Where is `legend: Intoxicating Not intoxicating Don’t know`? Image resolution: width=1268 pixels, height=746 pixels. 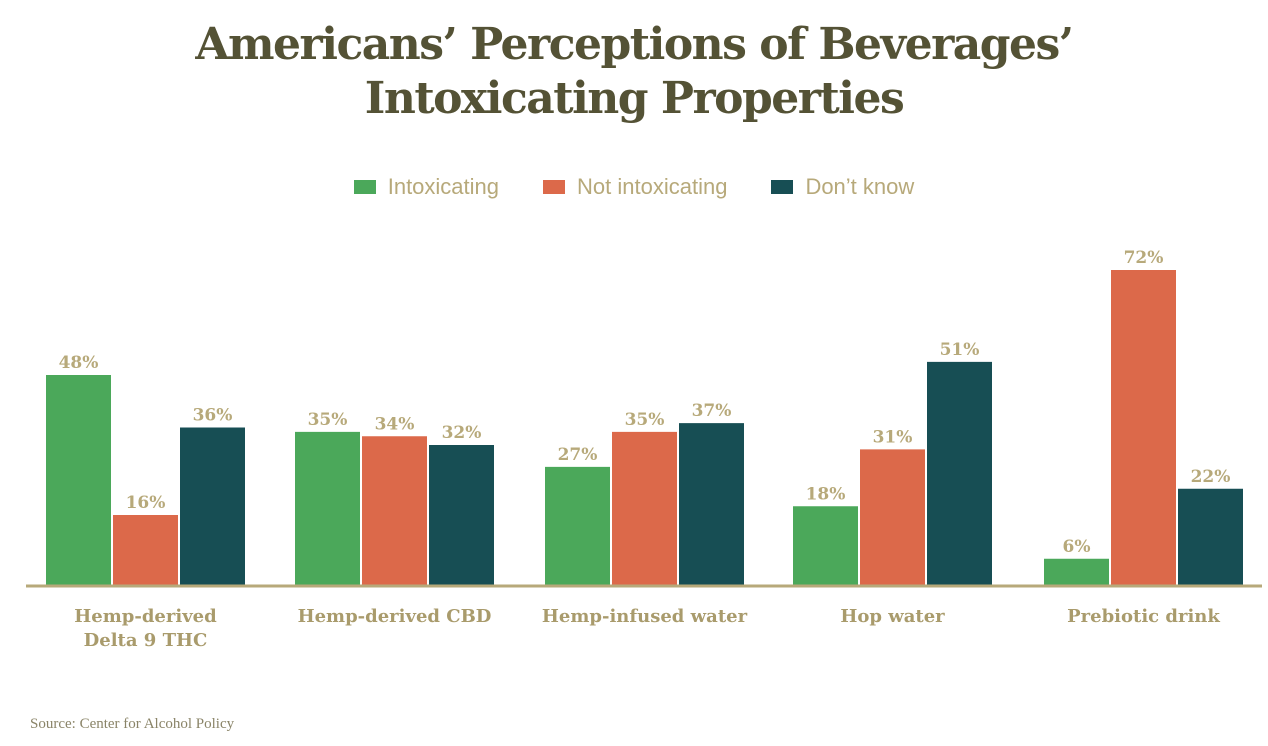 legend: Intoxicating Not intoxicating Don’t know is located at coordinates (634, 187).